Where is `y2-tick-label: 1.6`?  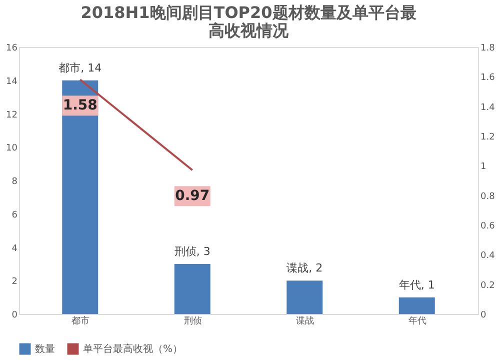 y2-tick-label: 1.6 is located at coordinates (488, 78).